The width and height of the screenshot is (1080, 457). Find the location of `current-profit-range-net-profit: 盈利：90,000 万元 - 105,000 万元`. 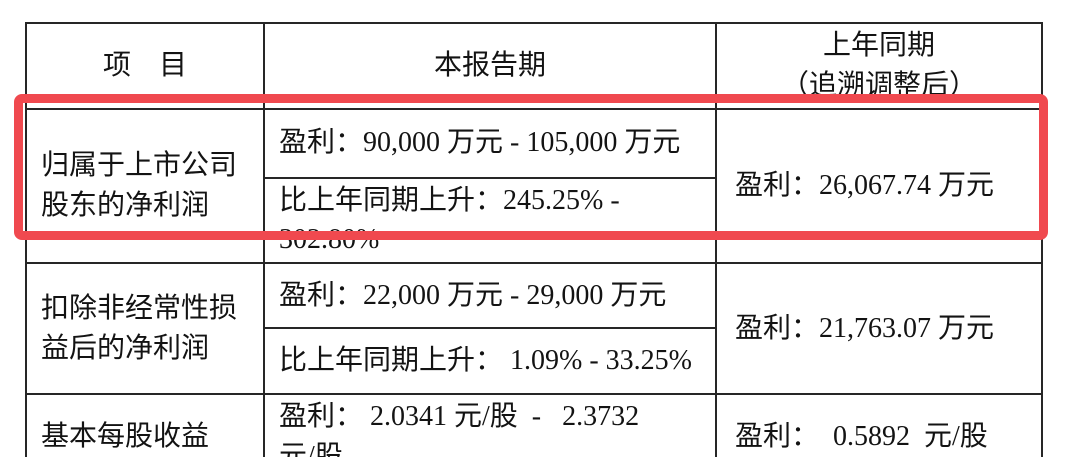

current-profit-range-net-profit: 盈利：90,000 万元 - 105,000 万元 is located at coordinates (490, 143).